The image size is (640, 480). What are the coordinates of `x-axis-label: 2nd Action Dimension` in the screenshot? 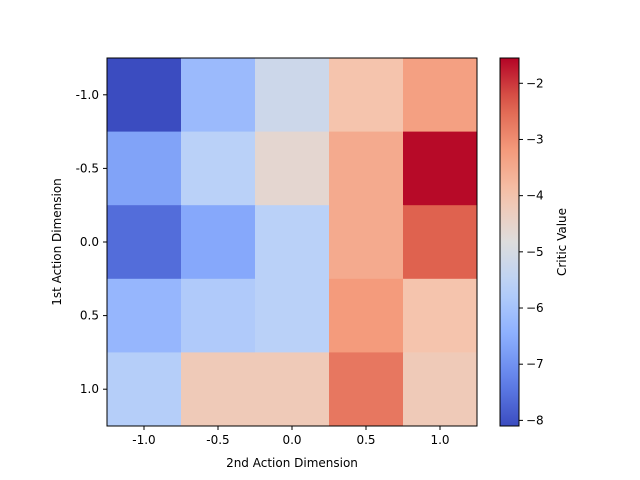 It's located at (292, 463).